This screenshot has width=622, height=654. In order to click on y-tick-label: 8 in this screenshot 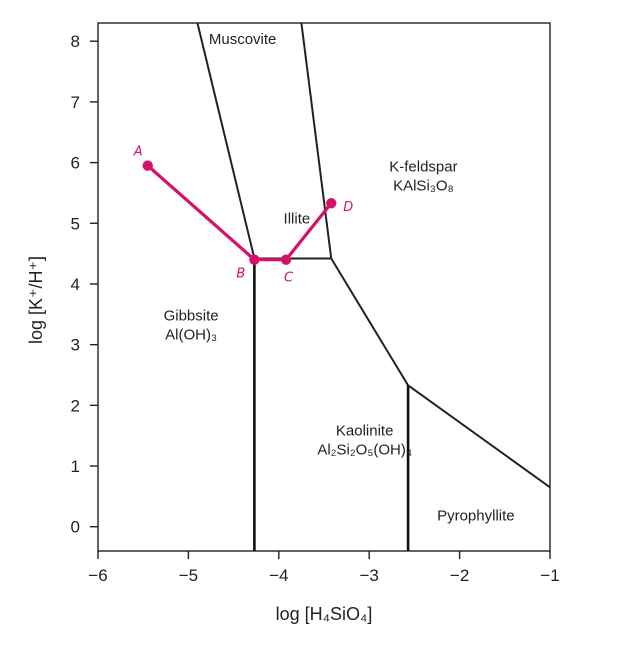, I will do `click(75, 41)`.